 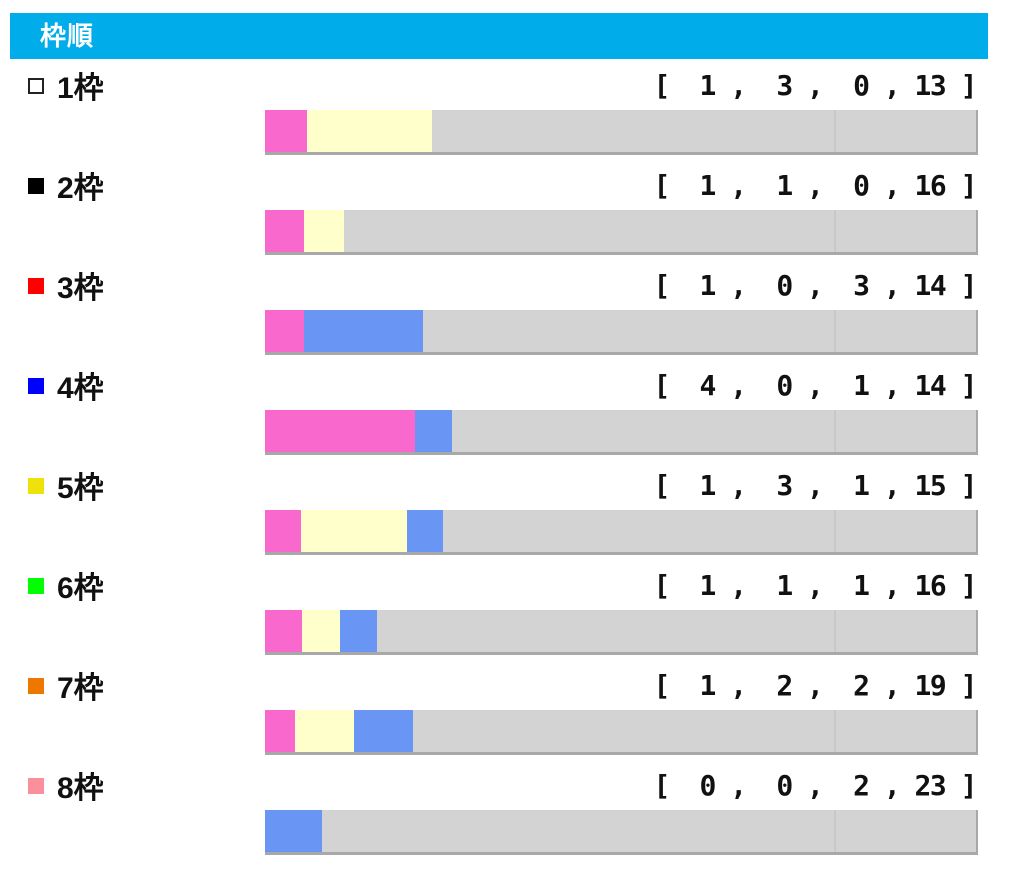 I want to click on frame-row-header: 2枠 [ 1 , 1 , 0 , 16 ], so click(x=512, y=185).